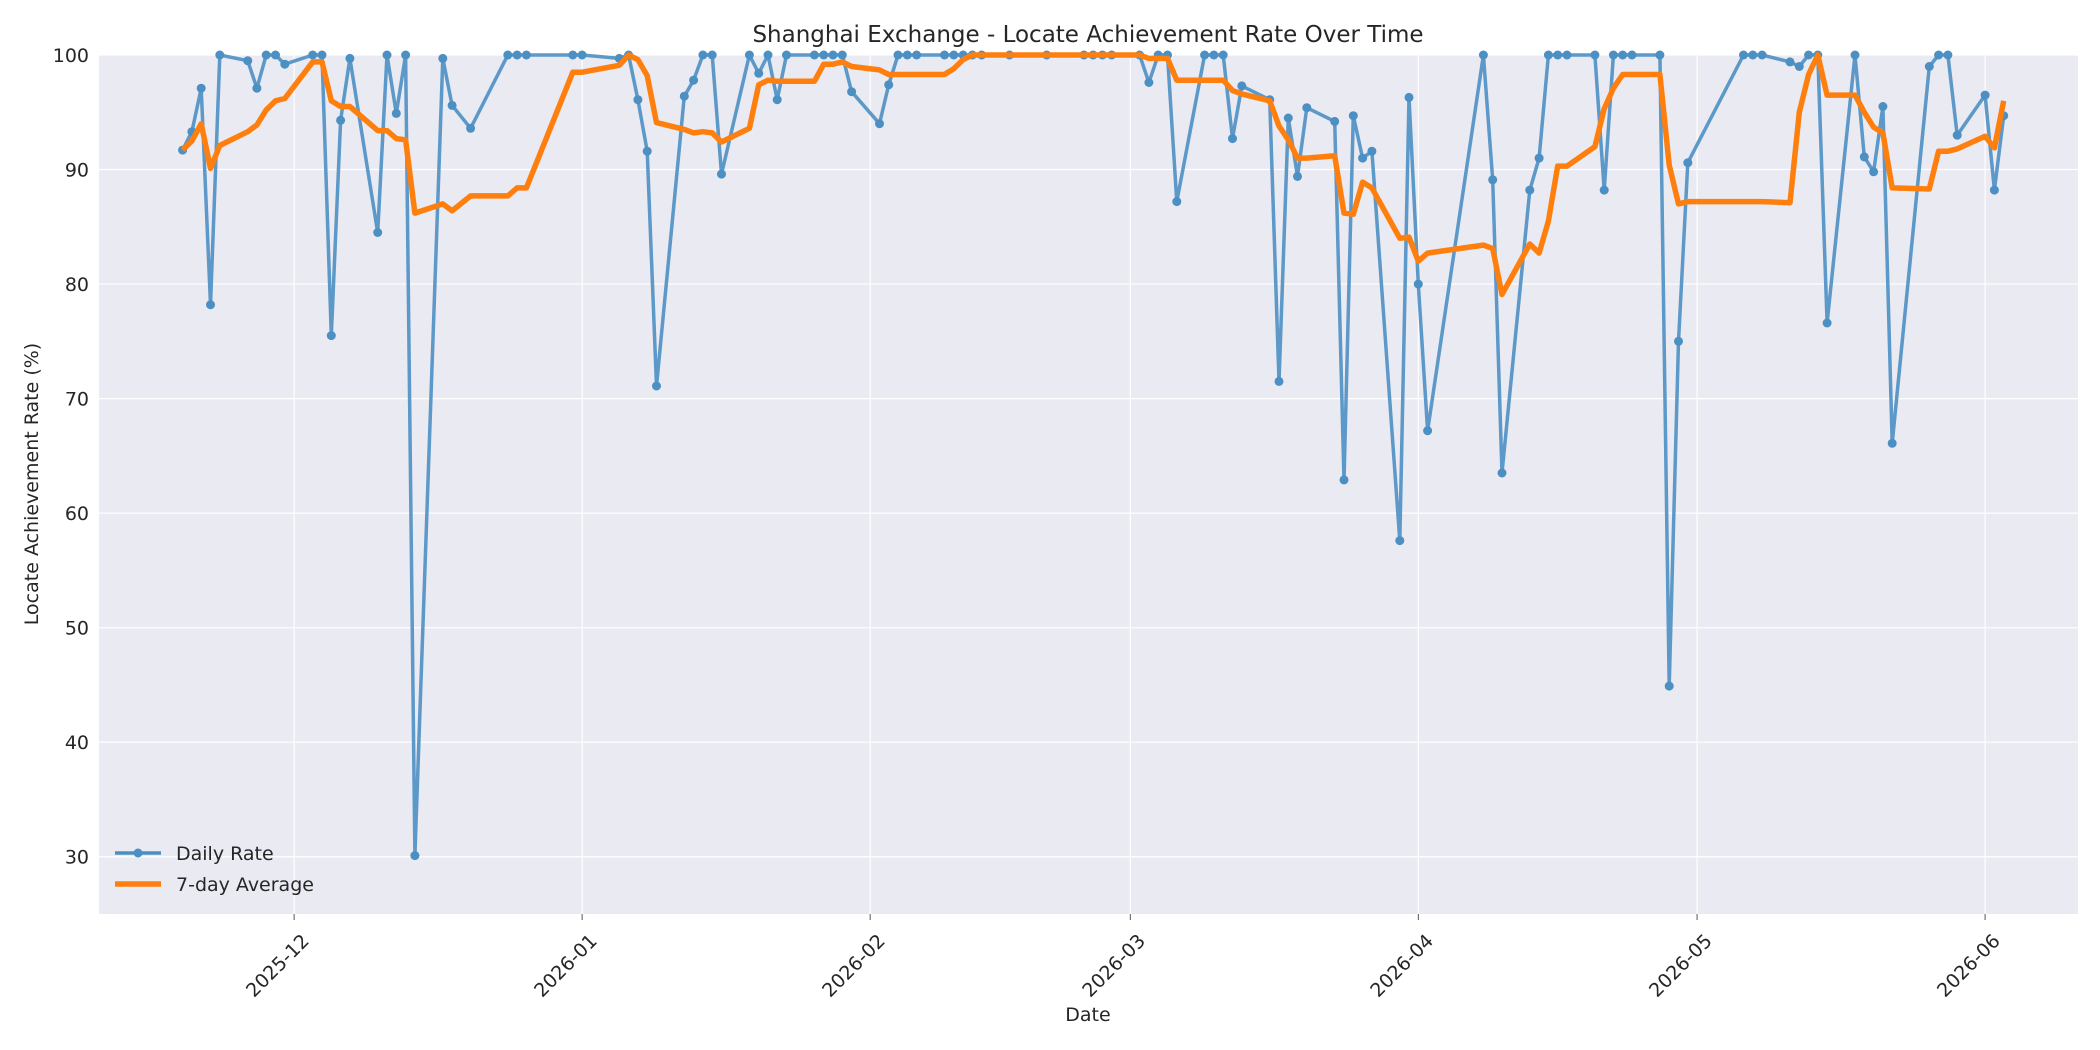  What do you see at coordinates (77, 400) in the screenshot?
I see `y-tick-label: 70` at bounding box center [77, 400].